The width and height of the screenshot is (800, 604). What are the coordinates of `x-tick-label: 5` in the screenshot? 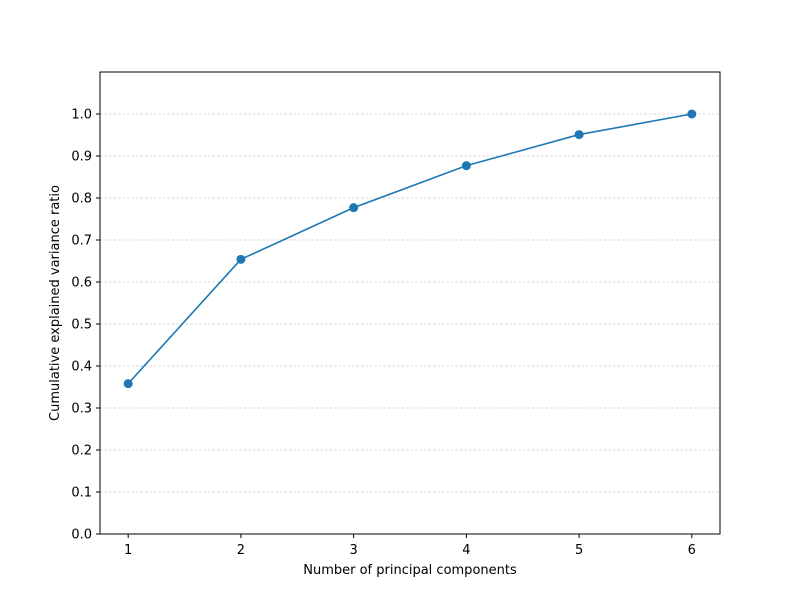 It's located at (579, 550).